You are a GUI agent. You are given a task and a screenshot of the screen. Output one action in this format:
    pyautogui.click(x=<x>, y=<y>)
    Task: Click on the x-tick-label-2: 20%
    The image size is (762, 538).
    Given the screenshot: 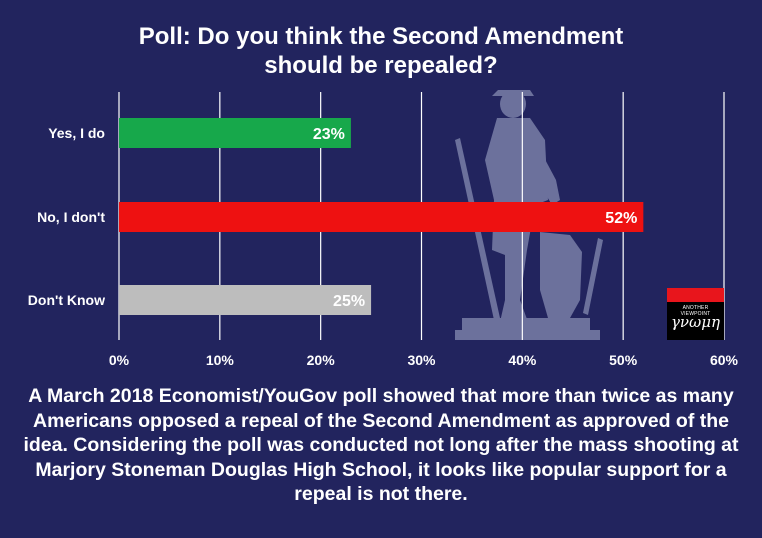 What is the action you would take?
    pyautogui.click(x=321, y=360)
    